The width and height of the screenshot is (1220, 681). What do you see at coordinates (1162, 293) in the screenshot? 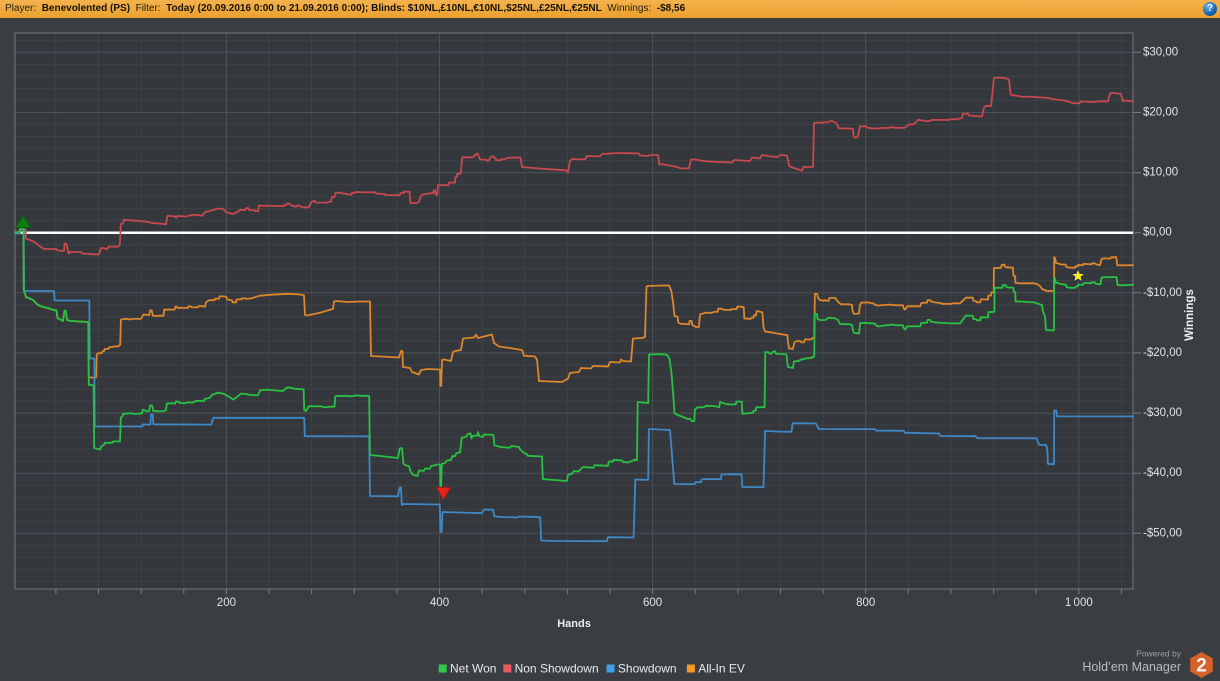
I see `svg-text: -$10,00` at bounding box center [1162, 293].